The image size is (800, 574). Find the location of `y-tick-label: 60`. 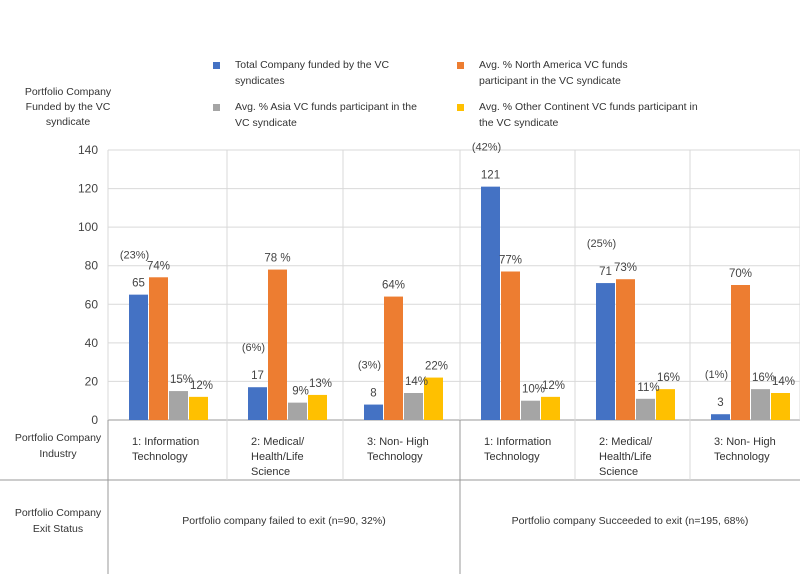

y-tick-label: 60 is located at coordinates (92, 304).